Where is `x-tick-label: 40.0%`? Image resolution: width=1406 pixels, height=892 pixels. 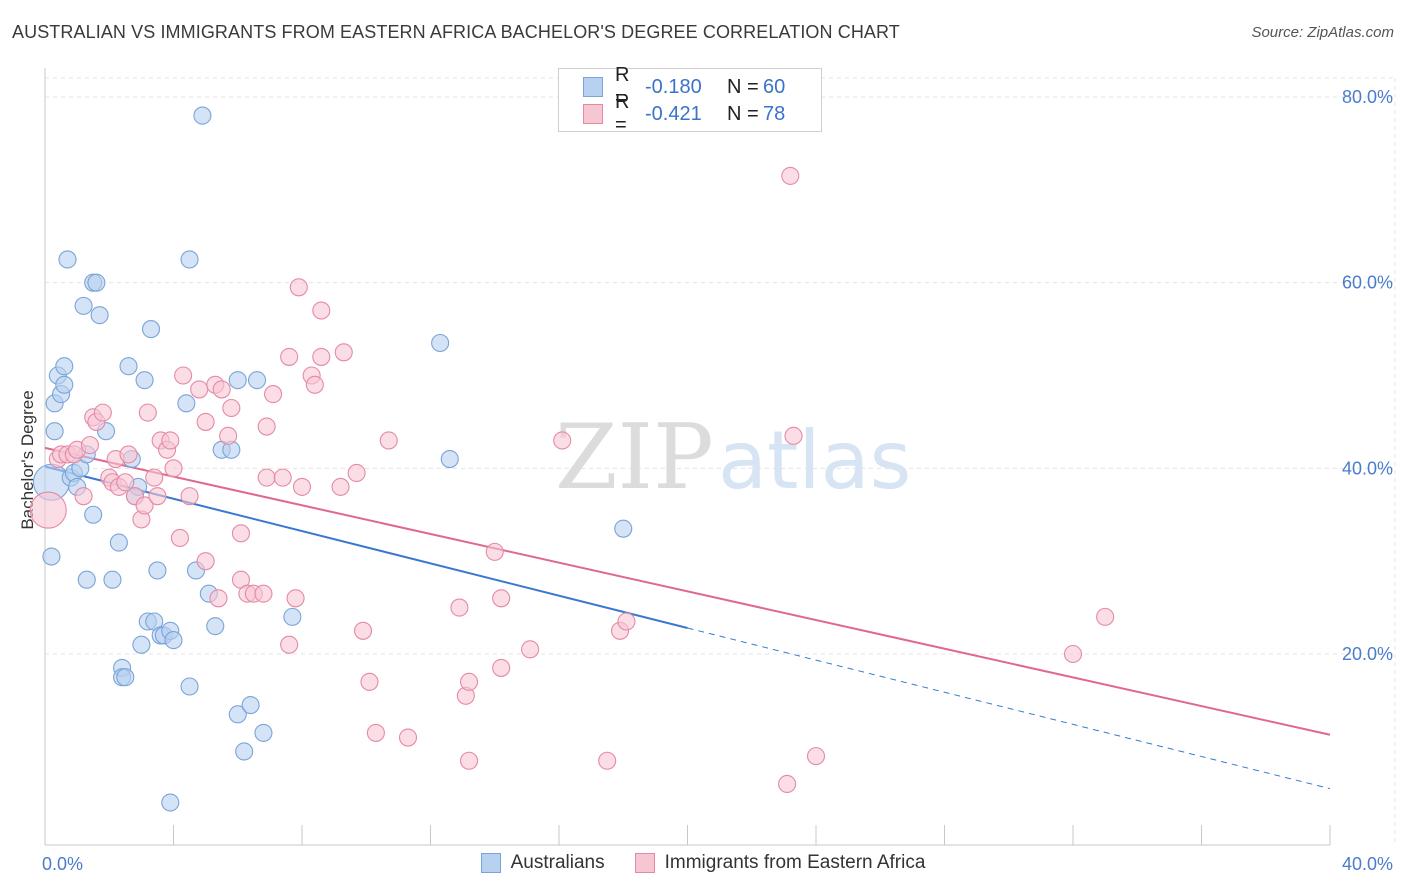 x-tick-label: 40.0% is located at coordinates (1367, 864).